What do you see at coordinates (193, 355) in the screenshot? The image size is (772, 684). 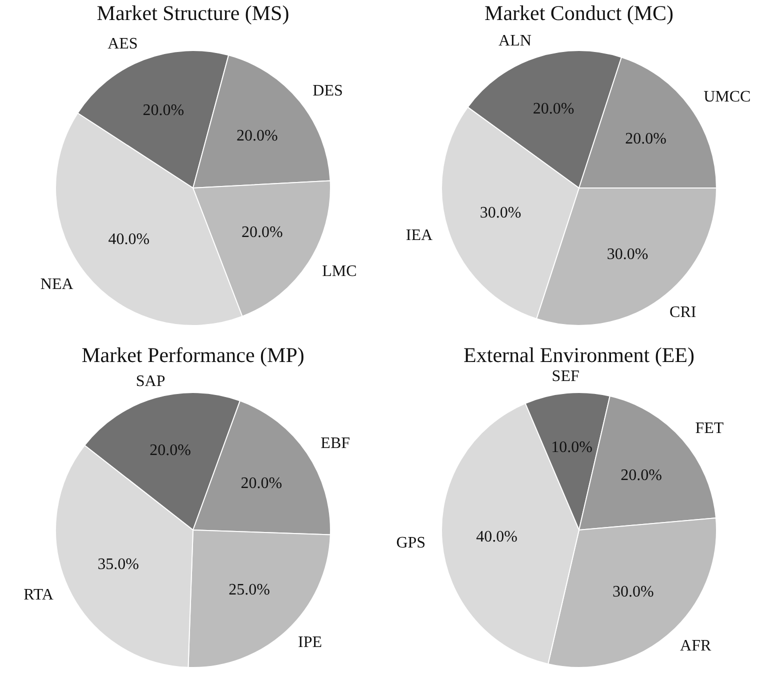 I see `chart-title: Market Performance (MP)` at bounding box center [193, 355].